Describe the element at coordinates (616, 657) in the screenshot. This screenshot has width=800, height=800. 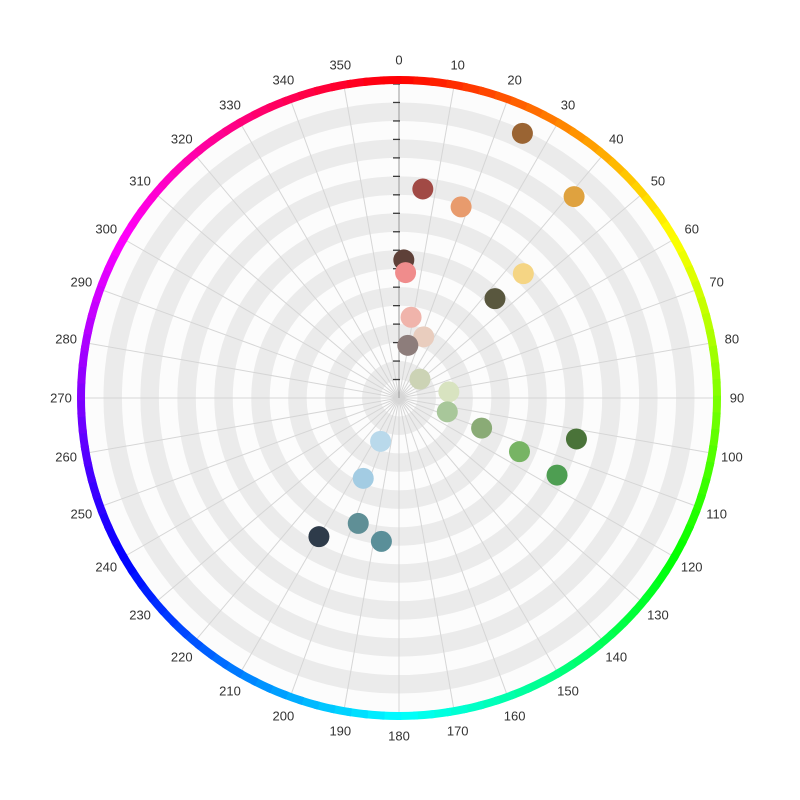
I see `angle-label-140: 140` at that location.